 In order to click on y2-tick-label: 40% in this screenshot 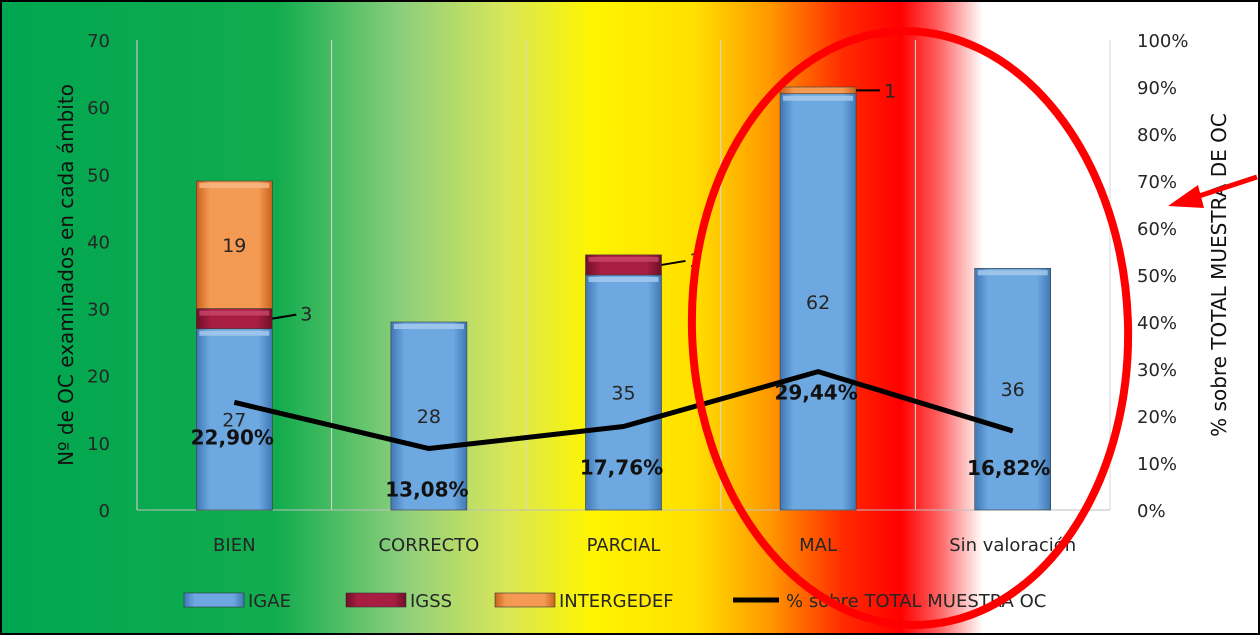, I will do `click(1157, 323)`.